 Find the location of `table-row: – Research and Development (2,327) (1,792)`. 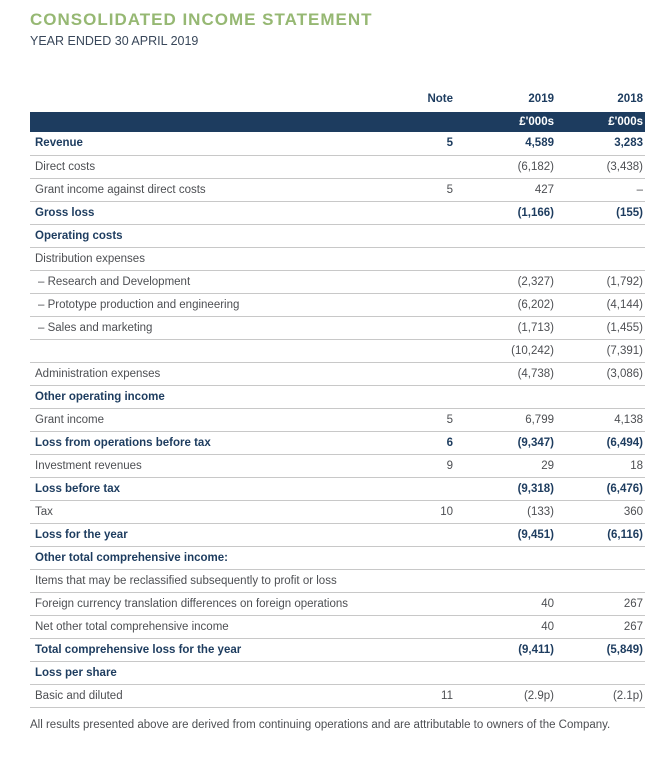

table-row: – Research and Development (2,327) (1,792) is located at coordinates (337, 281).